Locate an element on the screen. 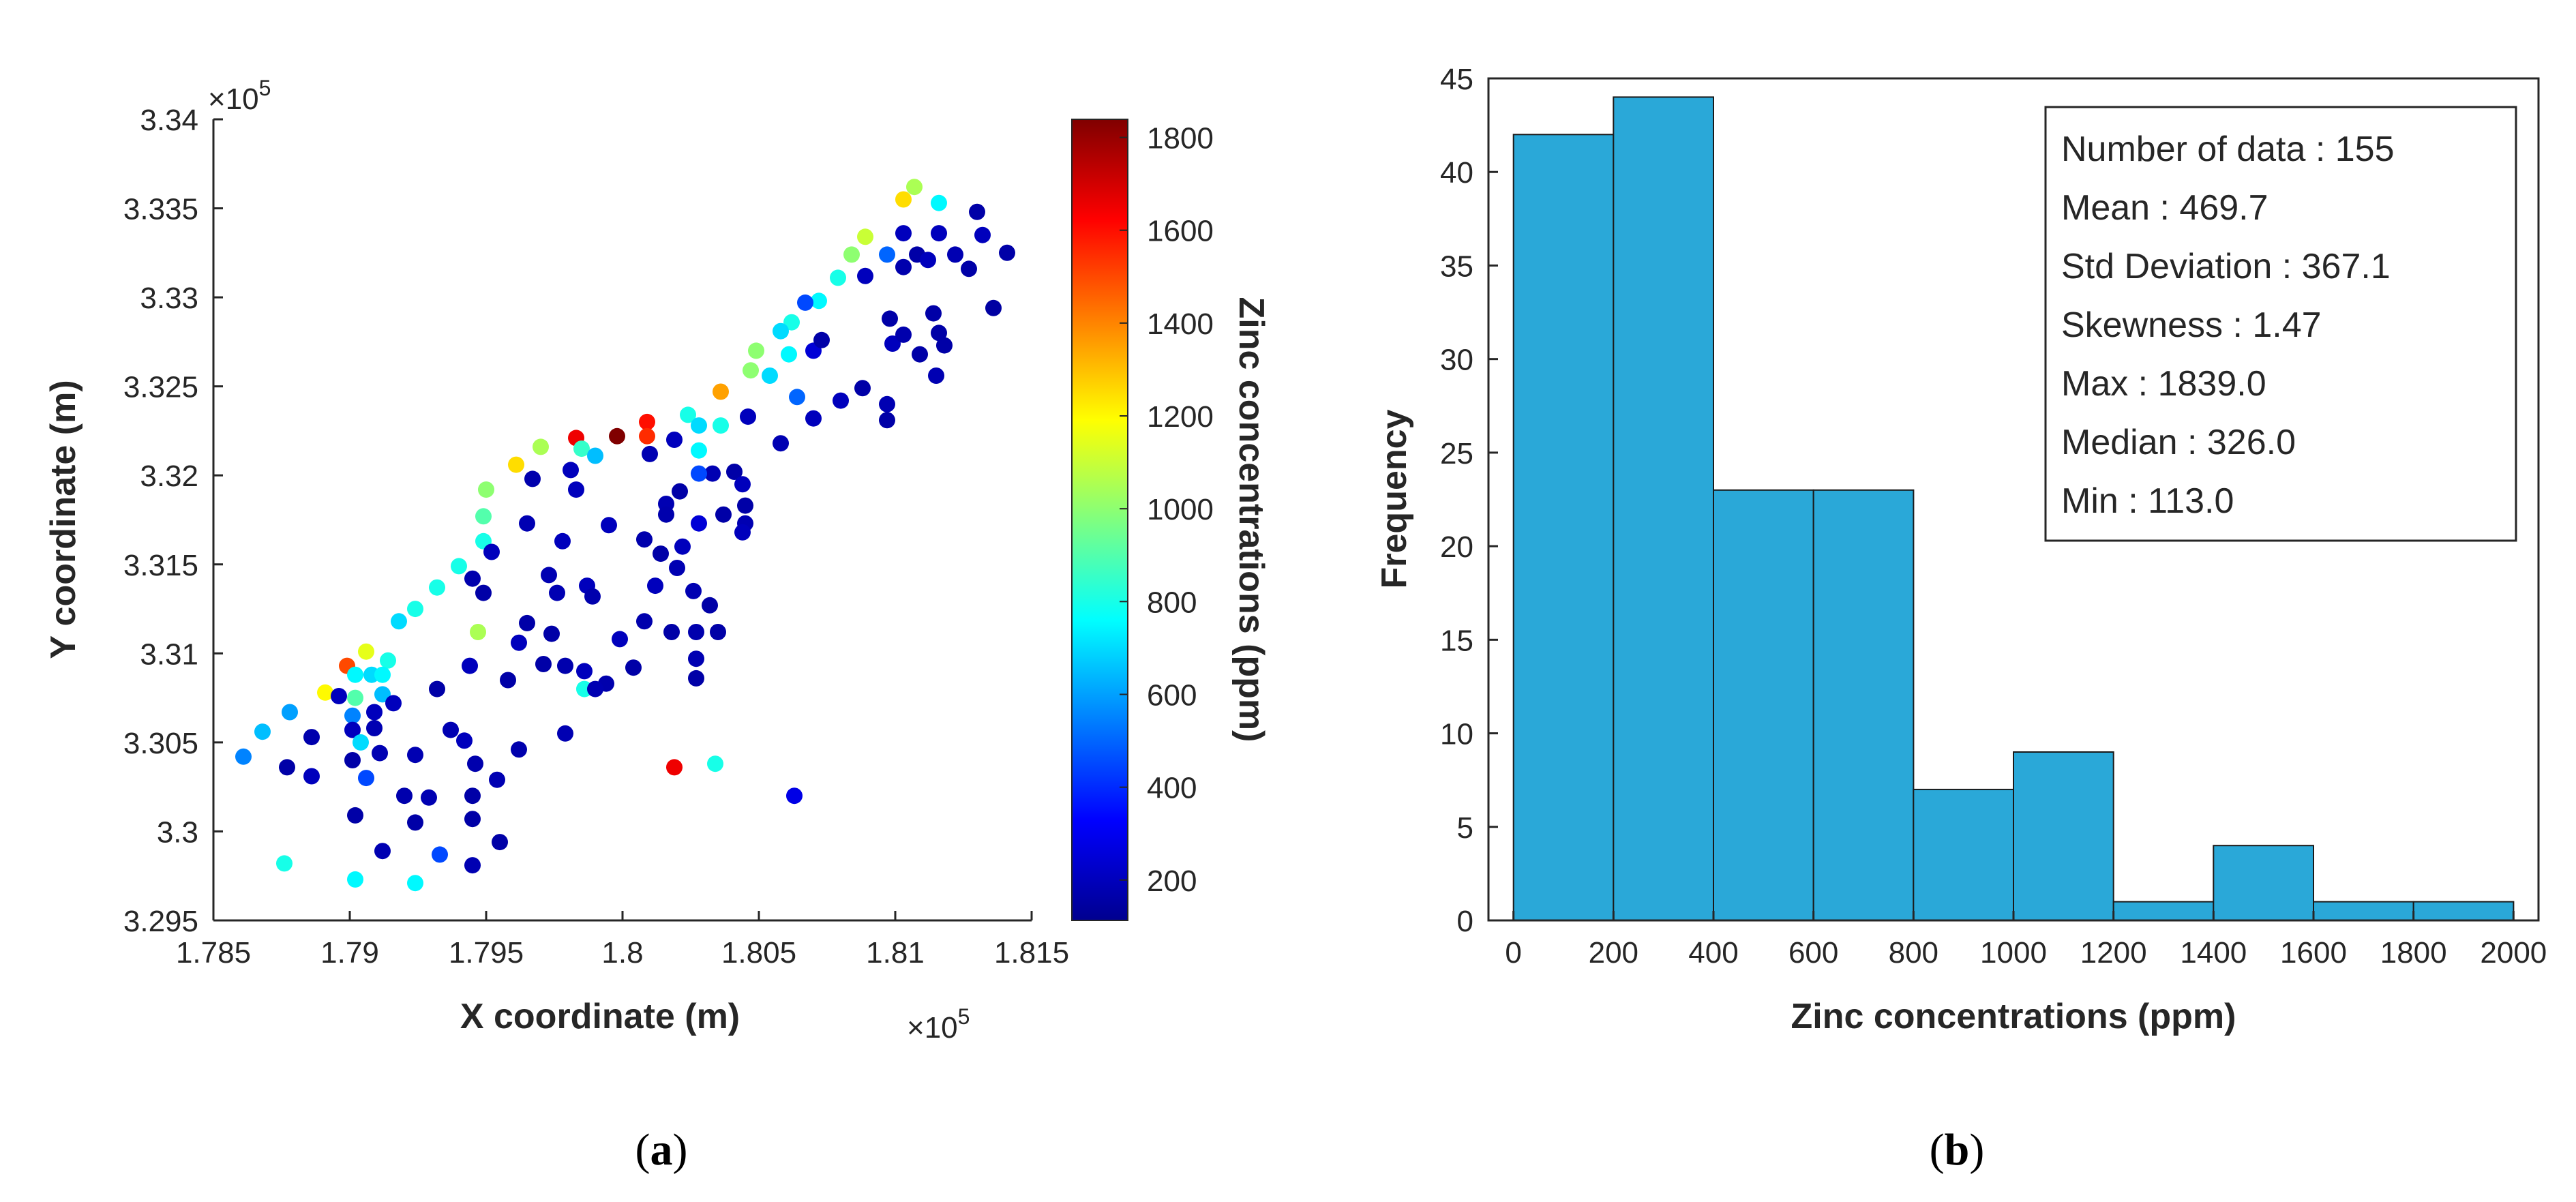  colorbar-tick-label: 400 is located at coordinates (1172, 788).